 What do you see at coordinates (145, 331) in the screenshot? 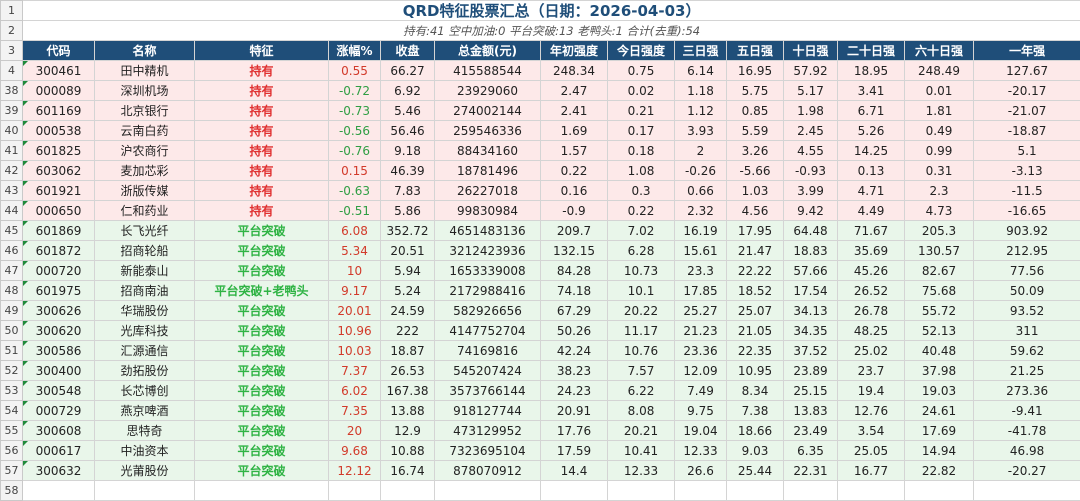
I see `stock-name-cell: 光库科技` at bounding box center [145, 331].